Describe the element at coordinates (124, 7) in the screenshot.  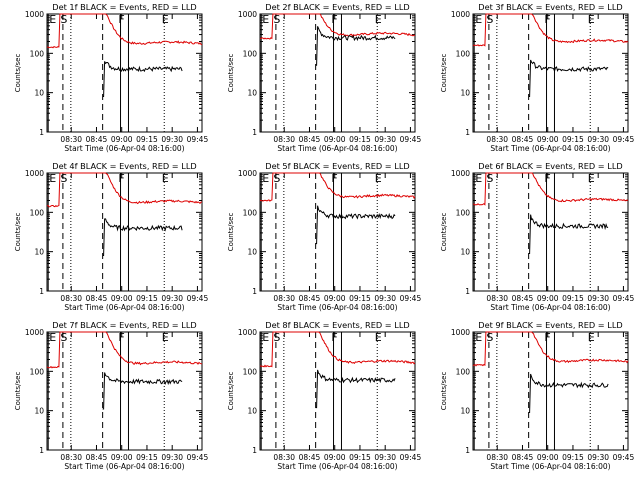
I see `panel-title: Det 1f BLACK = Events, RED = LLD` at that location.